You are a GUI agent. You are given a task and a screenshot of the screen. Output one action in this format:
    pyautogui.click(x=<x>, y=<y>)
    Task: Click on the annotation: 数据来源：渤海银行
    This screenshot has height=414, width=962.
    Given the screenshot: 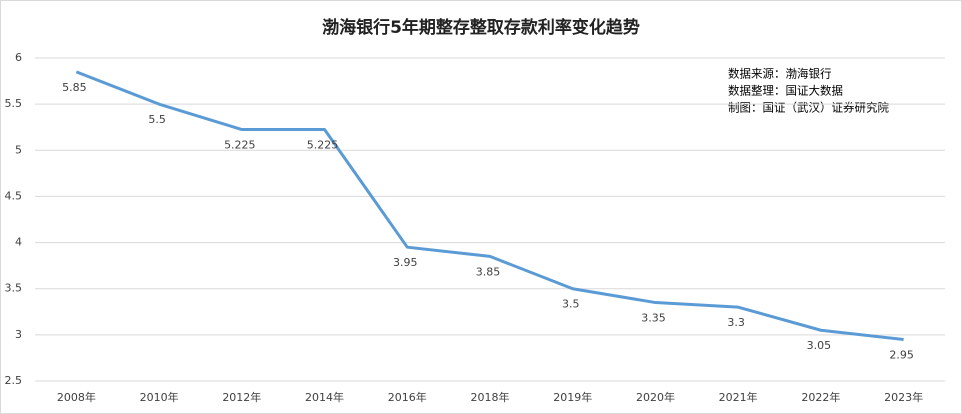 What is the action you would take?
    pyautogui.click(x=780, y=74)
    